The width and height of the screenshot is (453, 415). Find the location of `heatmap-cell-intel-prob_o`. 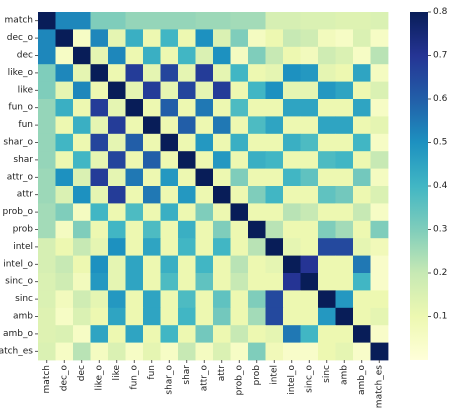

heatmap-cell-intel-prob_o is located at coordinates (239, 247).